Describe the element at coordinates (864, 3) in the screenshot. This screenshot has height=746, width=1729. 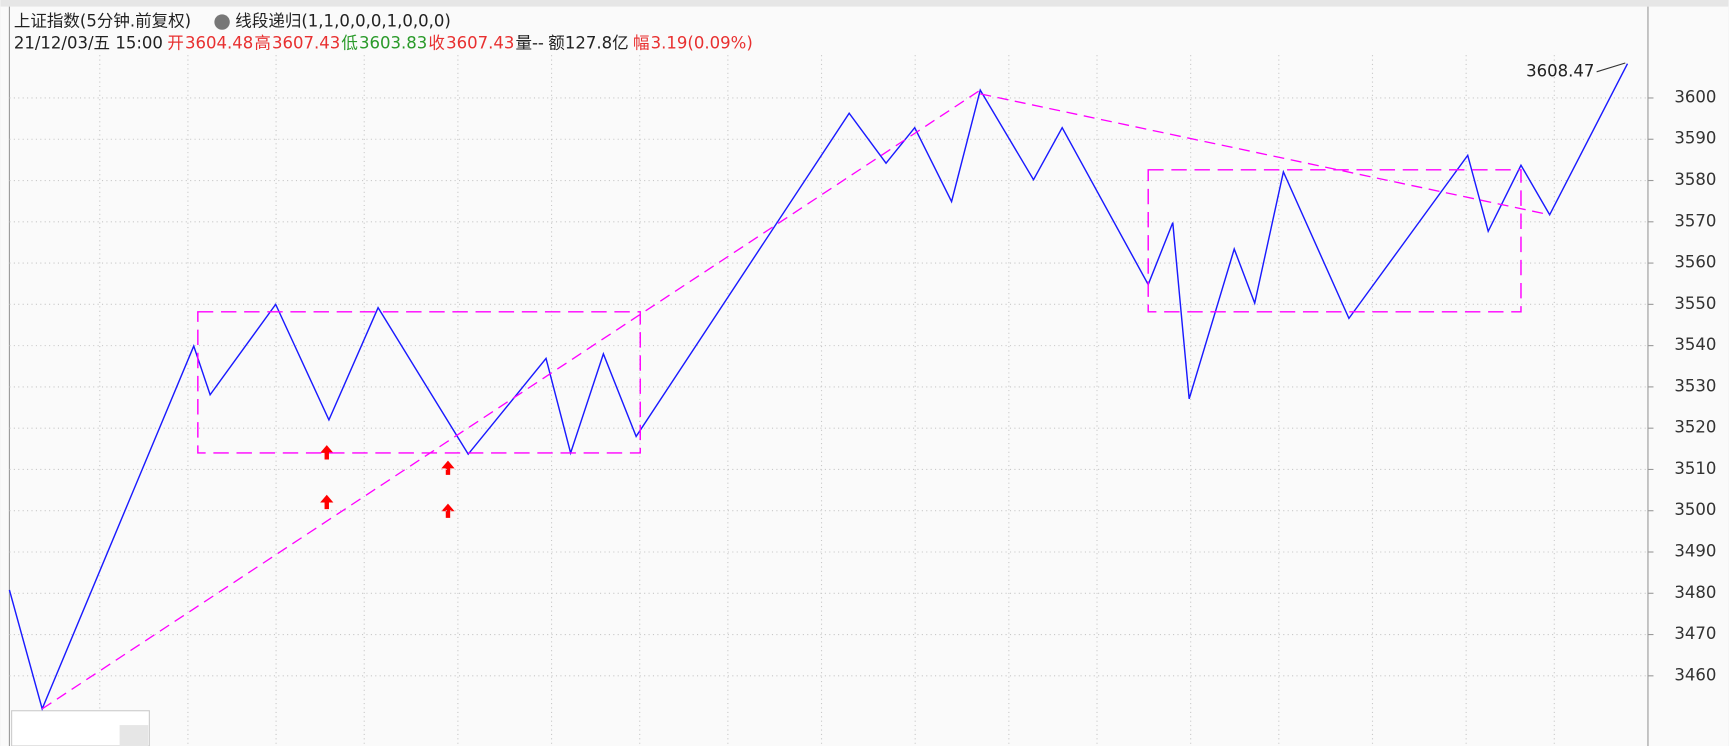
I see `tab-bar` at that location.